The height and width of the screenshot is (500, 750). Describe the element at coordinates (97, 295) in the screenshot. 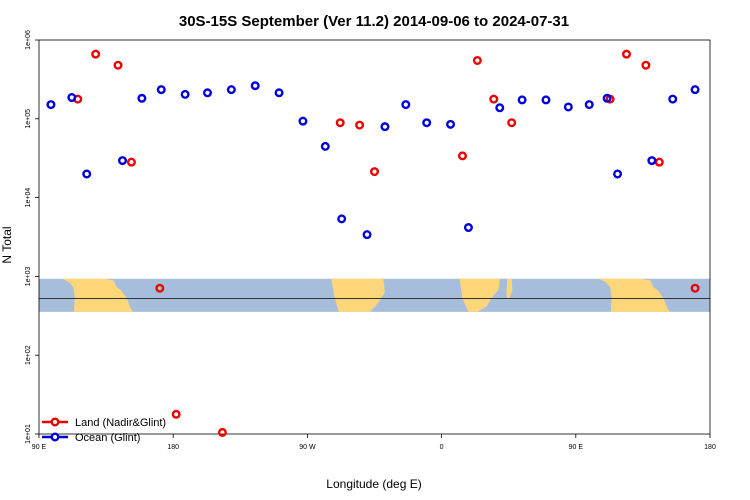

I see `landmass-australia` at that location.